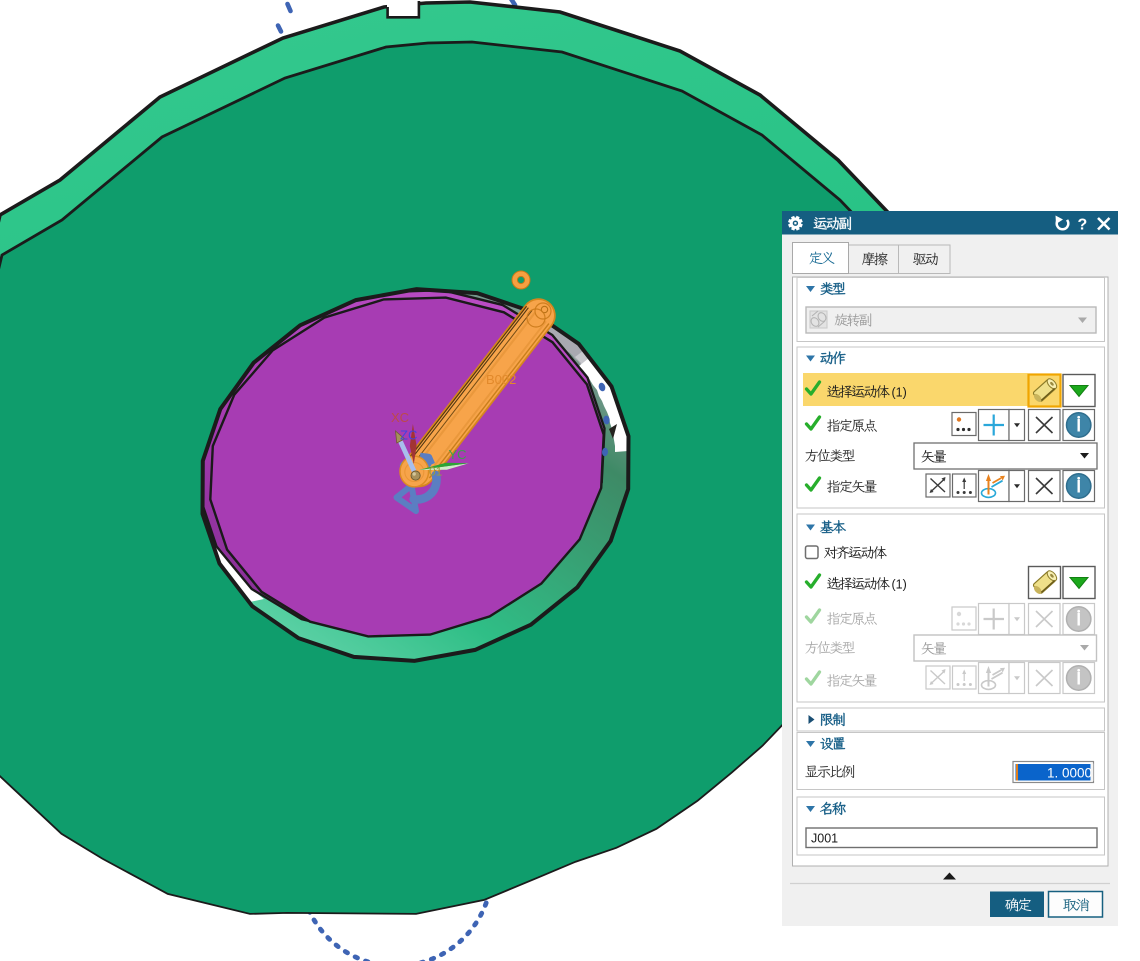 This screenshot has width=1140, height=961. Describe the element at coordinates (501, 379) in the screenshot. I see `svg-text: B002` at that location.